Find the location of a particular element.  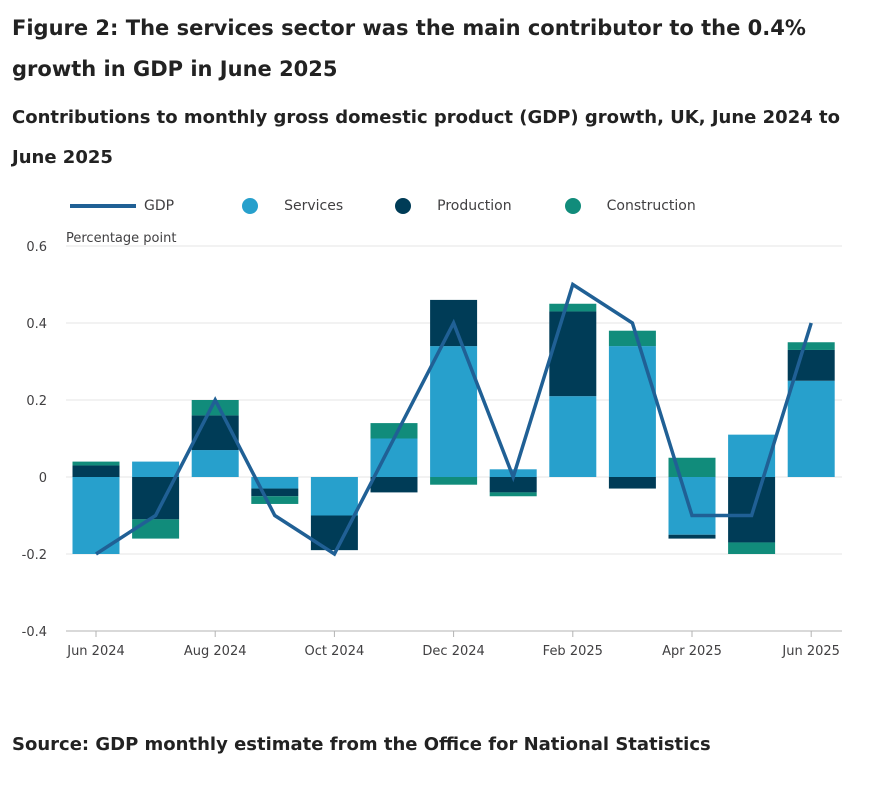

bar-production-feb-2025 is located at coordinates (573, 354).